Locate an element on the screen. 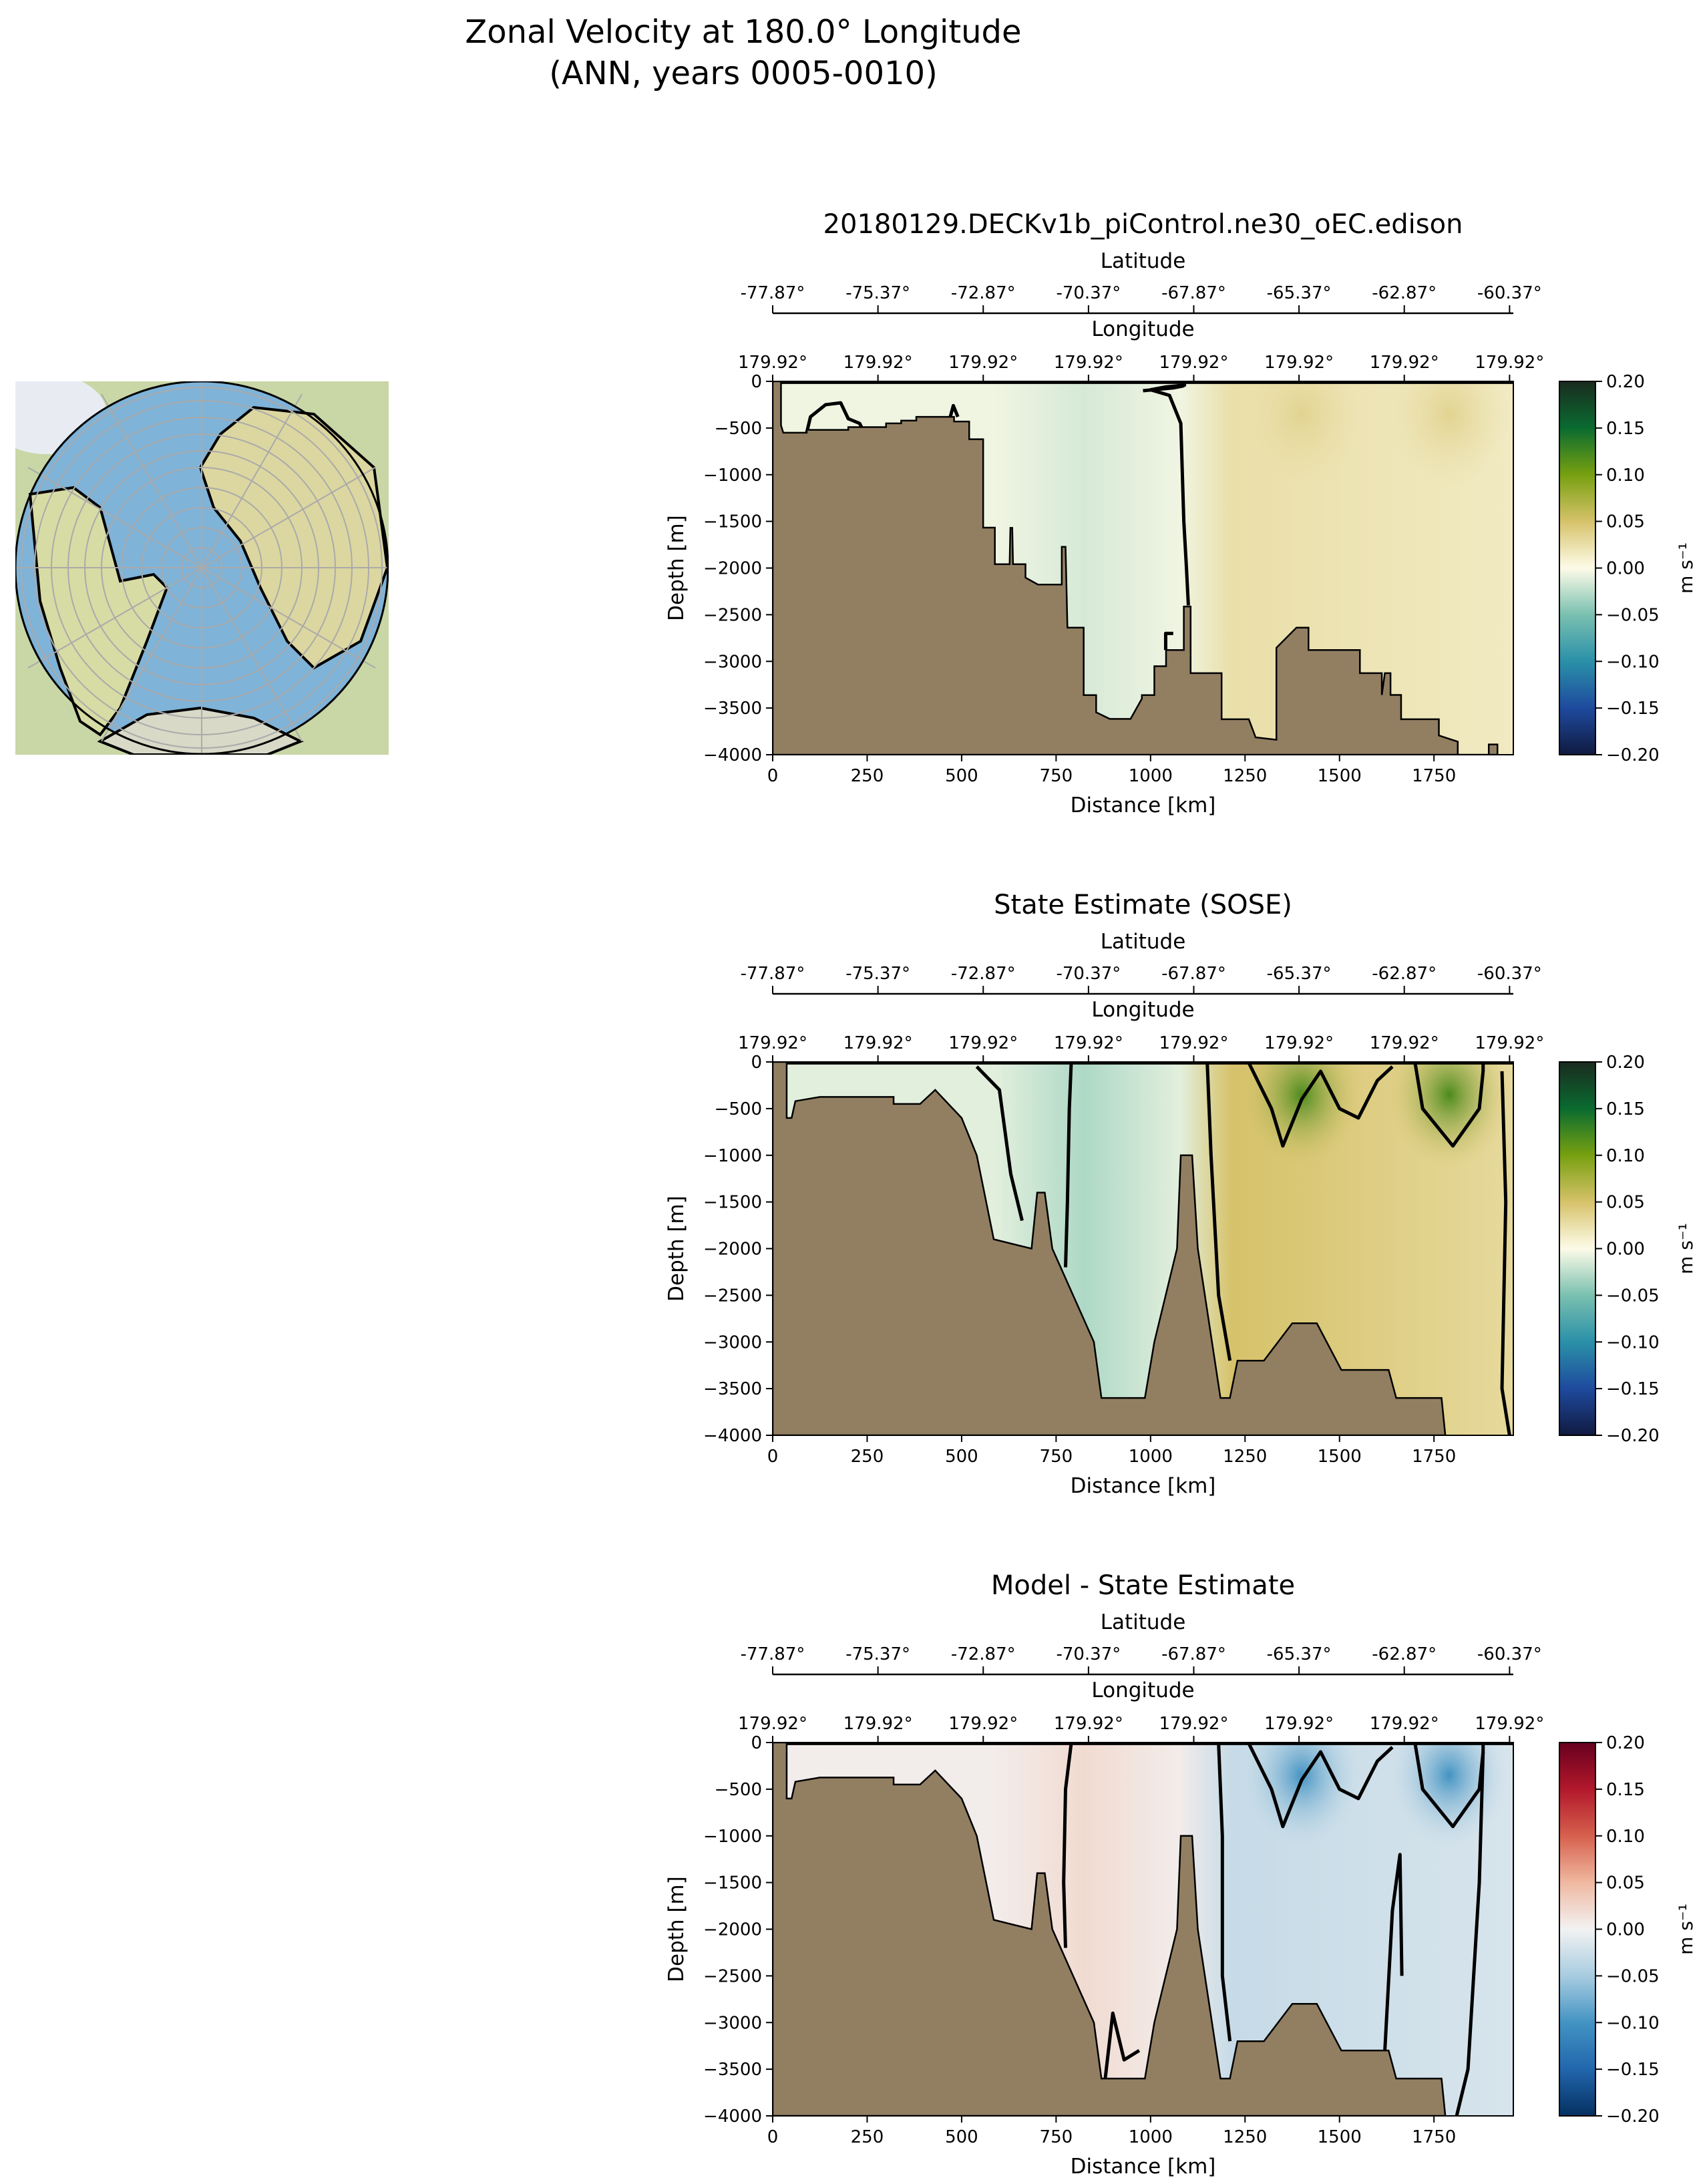 This screenshot has height=2184, width=1707. map-boundary is located at coordinates (202, 568).